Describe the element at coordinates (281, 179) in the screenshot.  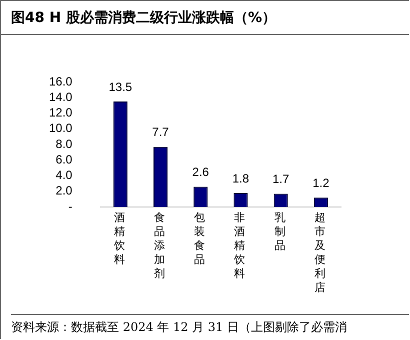
I see `data-label: 1.7` at that location.